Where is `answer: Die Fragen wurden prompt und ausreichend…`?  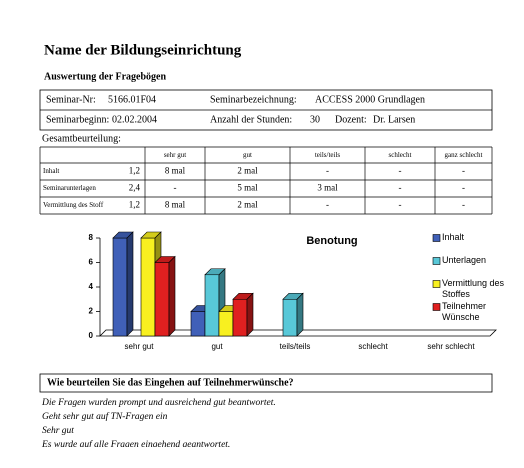
answer: Die Fragen wurden prompt und ausreichend… is located at coordinates (158, 403).